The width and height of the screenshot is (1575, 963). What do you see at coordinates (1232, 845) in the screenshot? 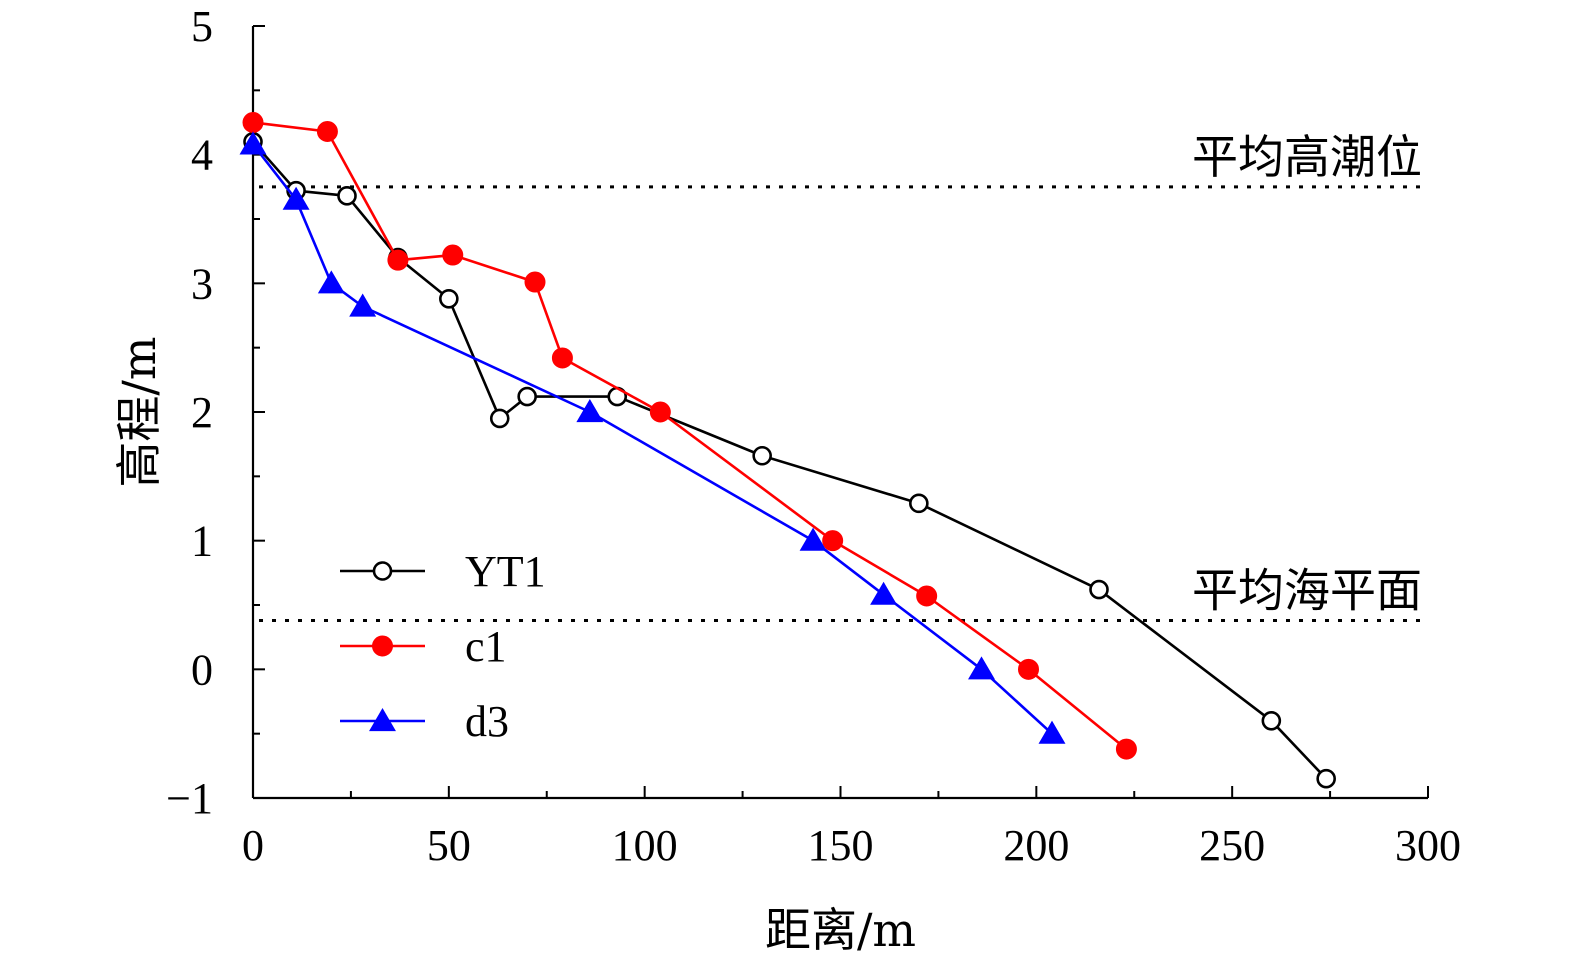
I see `x-tick-label: 250` at bounding box center [1232, 845].